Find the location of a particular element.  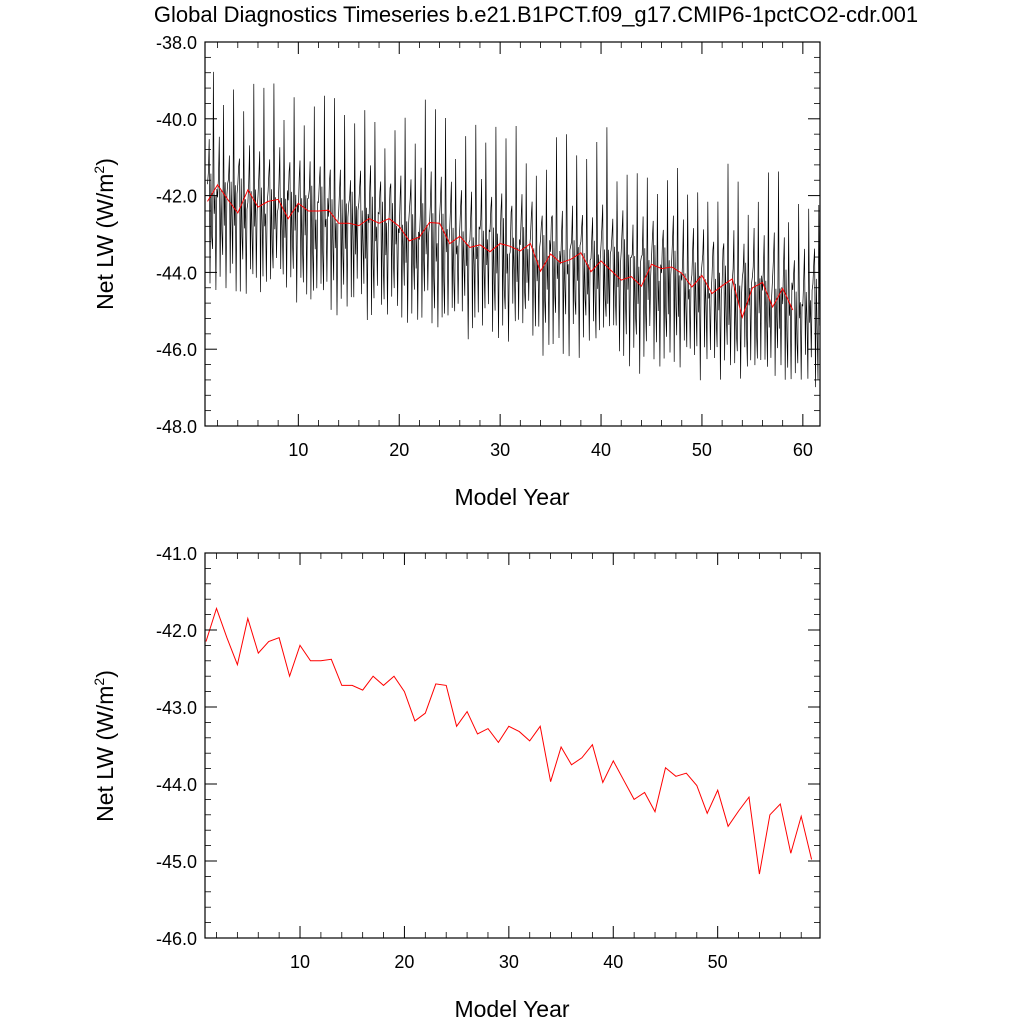

top-y-label-main: Net LW (W/m is located at coordinates (105, 242).